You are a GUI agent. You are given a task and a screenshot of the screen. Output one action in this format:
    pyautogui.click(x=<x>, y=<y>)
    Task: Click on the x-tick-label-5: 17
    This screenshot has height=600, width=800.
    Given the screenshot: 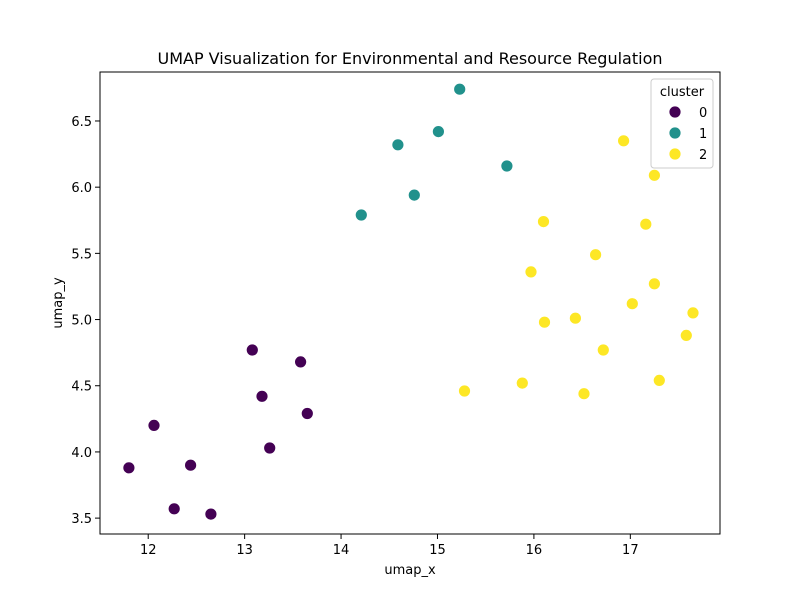 What is the action you would take?
    pyautogui.click(x=630, y=550)
    